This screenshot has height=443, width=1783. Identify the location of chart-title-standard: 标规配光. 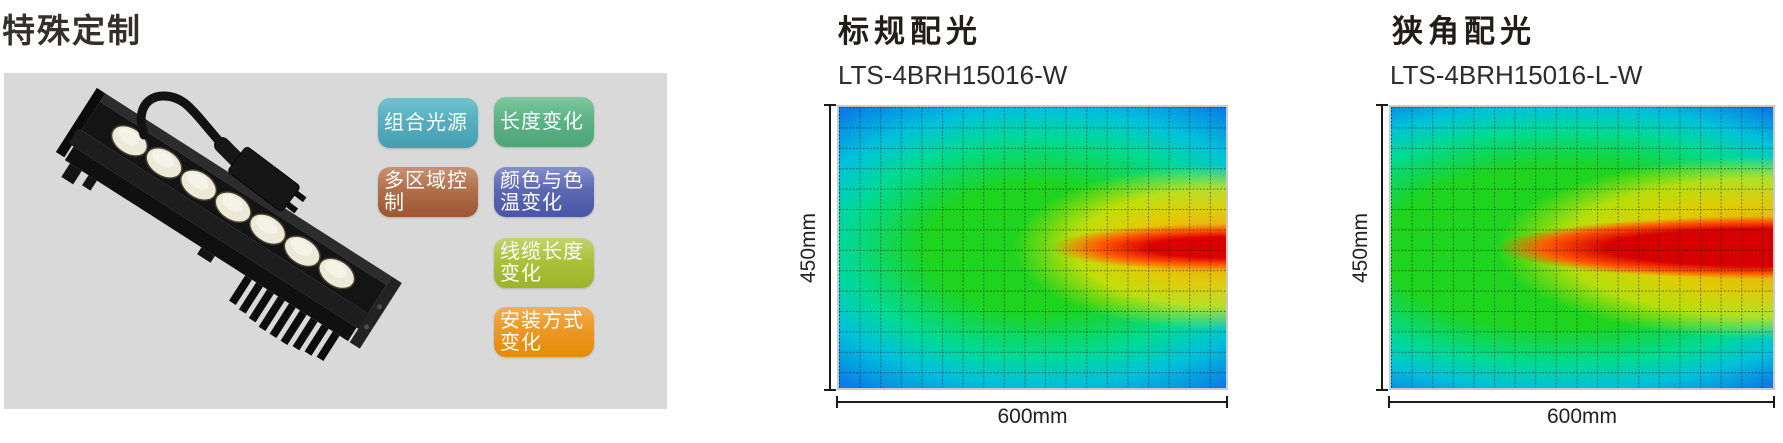
(910, 31).